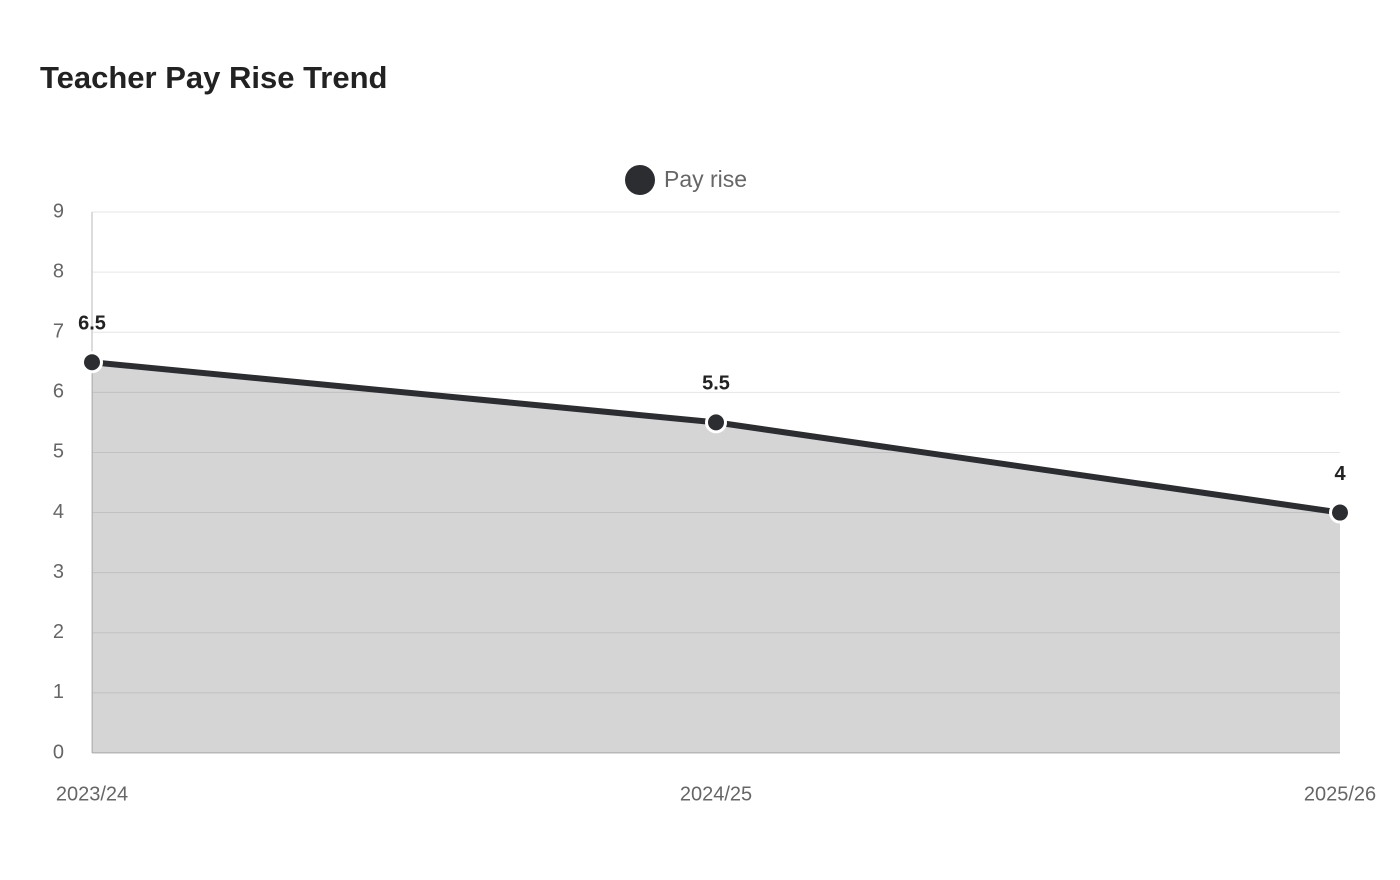  I want to click on x-tick-label: 2024/25, so click(716, 794).